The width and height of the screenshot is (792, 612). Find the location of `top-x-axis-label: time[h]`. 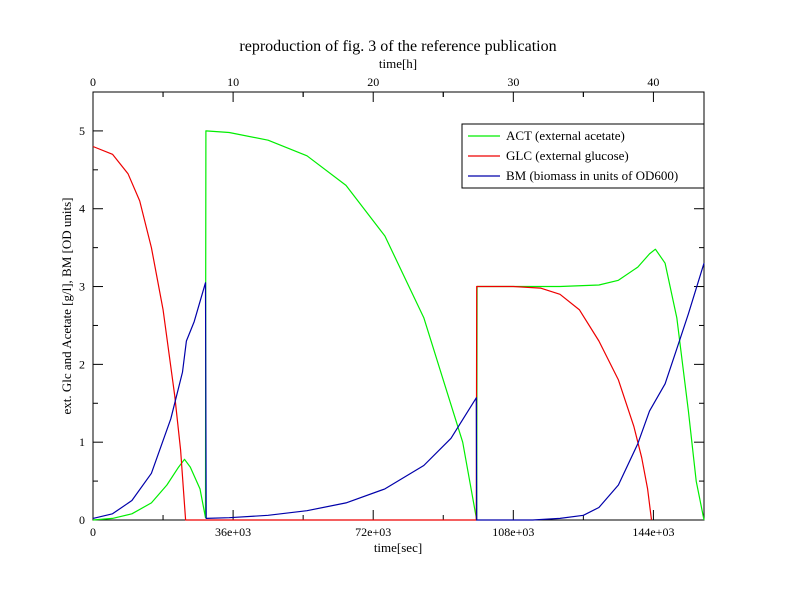

top-x-axis-label: time[h] is located at coordinates (398, 63).